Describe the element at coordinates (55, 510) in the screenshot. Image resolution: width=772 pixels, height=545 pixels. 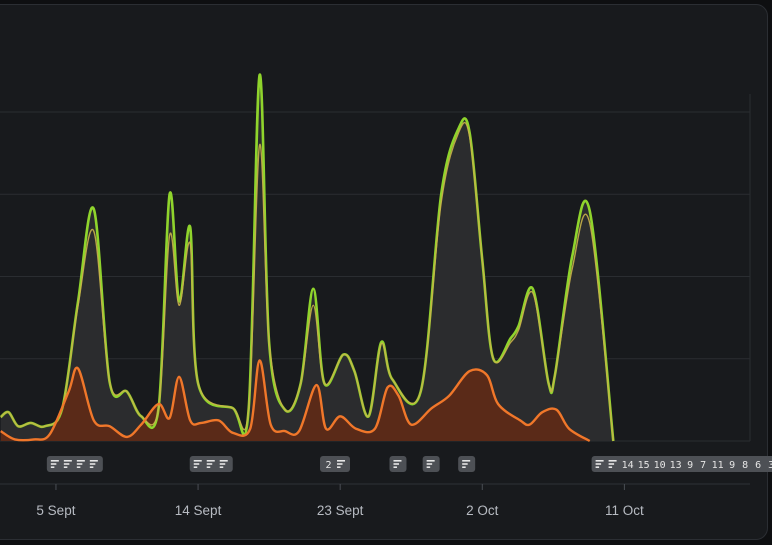
I see `x-tick-label-0: 5 Sept` at that location.